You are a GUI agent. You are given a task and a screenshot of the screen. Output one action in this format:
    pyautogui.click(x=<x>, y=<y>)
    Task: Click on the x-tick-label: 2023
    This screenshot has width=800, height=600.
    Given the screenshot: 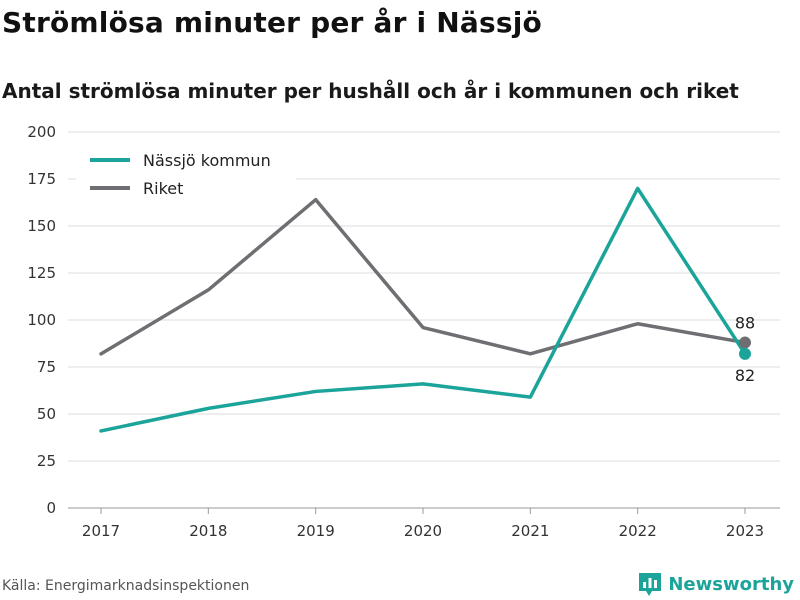 What is the action you would take?
    pyautogui.click(x=745, y=531)
    